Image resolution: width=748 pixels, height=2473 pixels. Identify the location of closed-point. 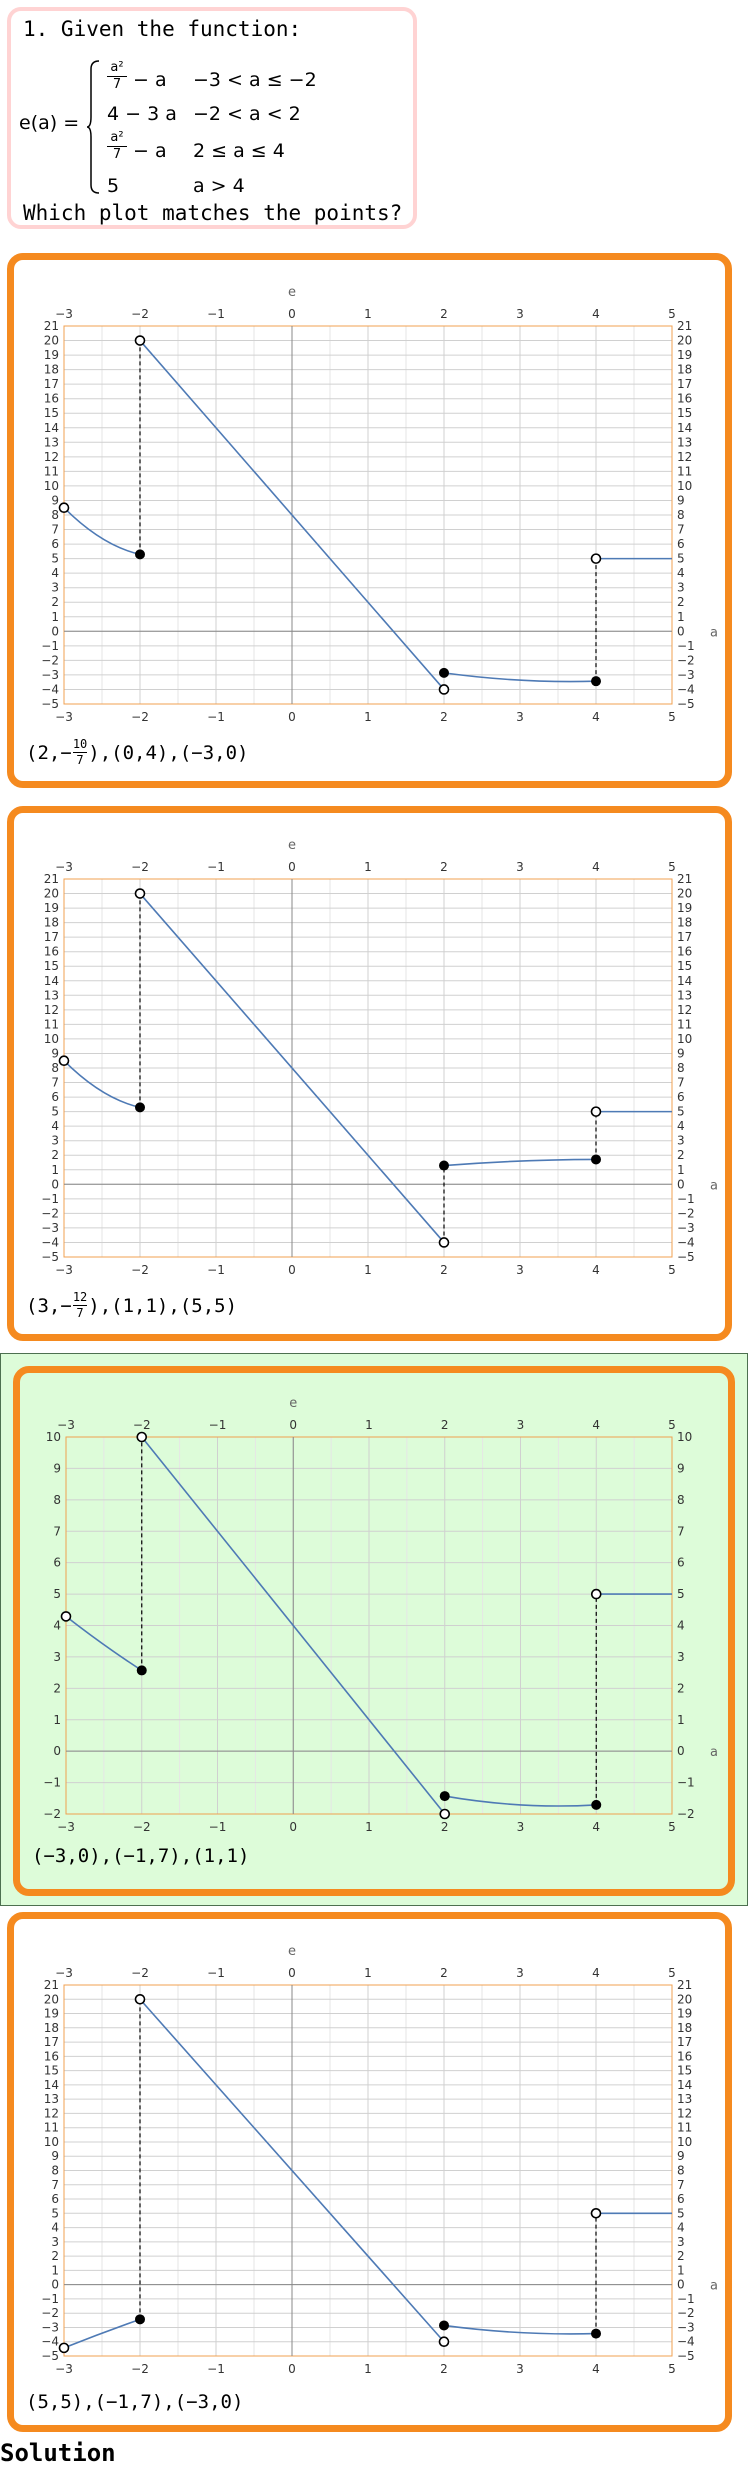
(140, 554).